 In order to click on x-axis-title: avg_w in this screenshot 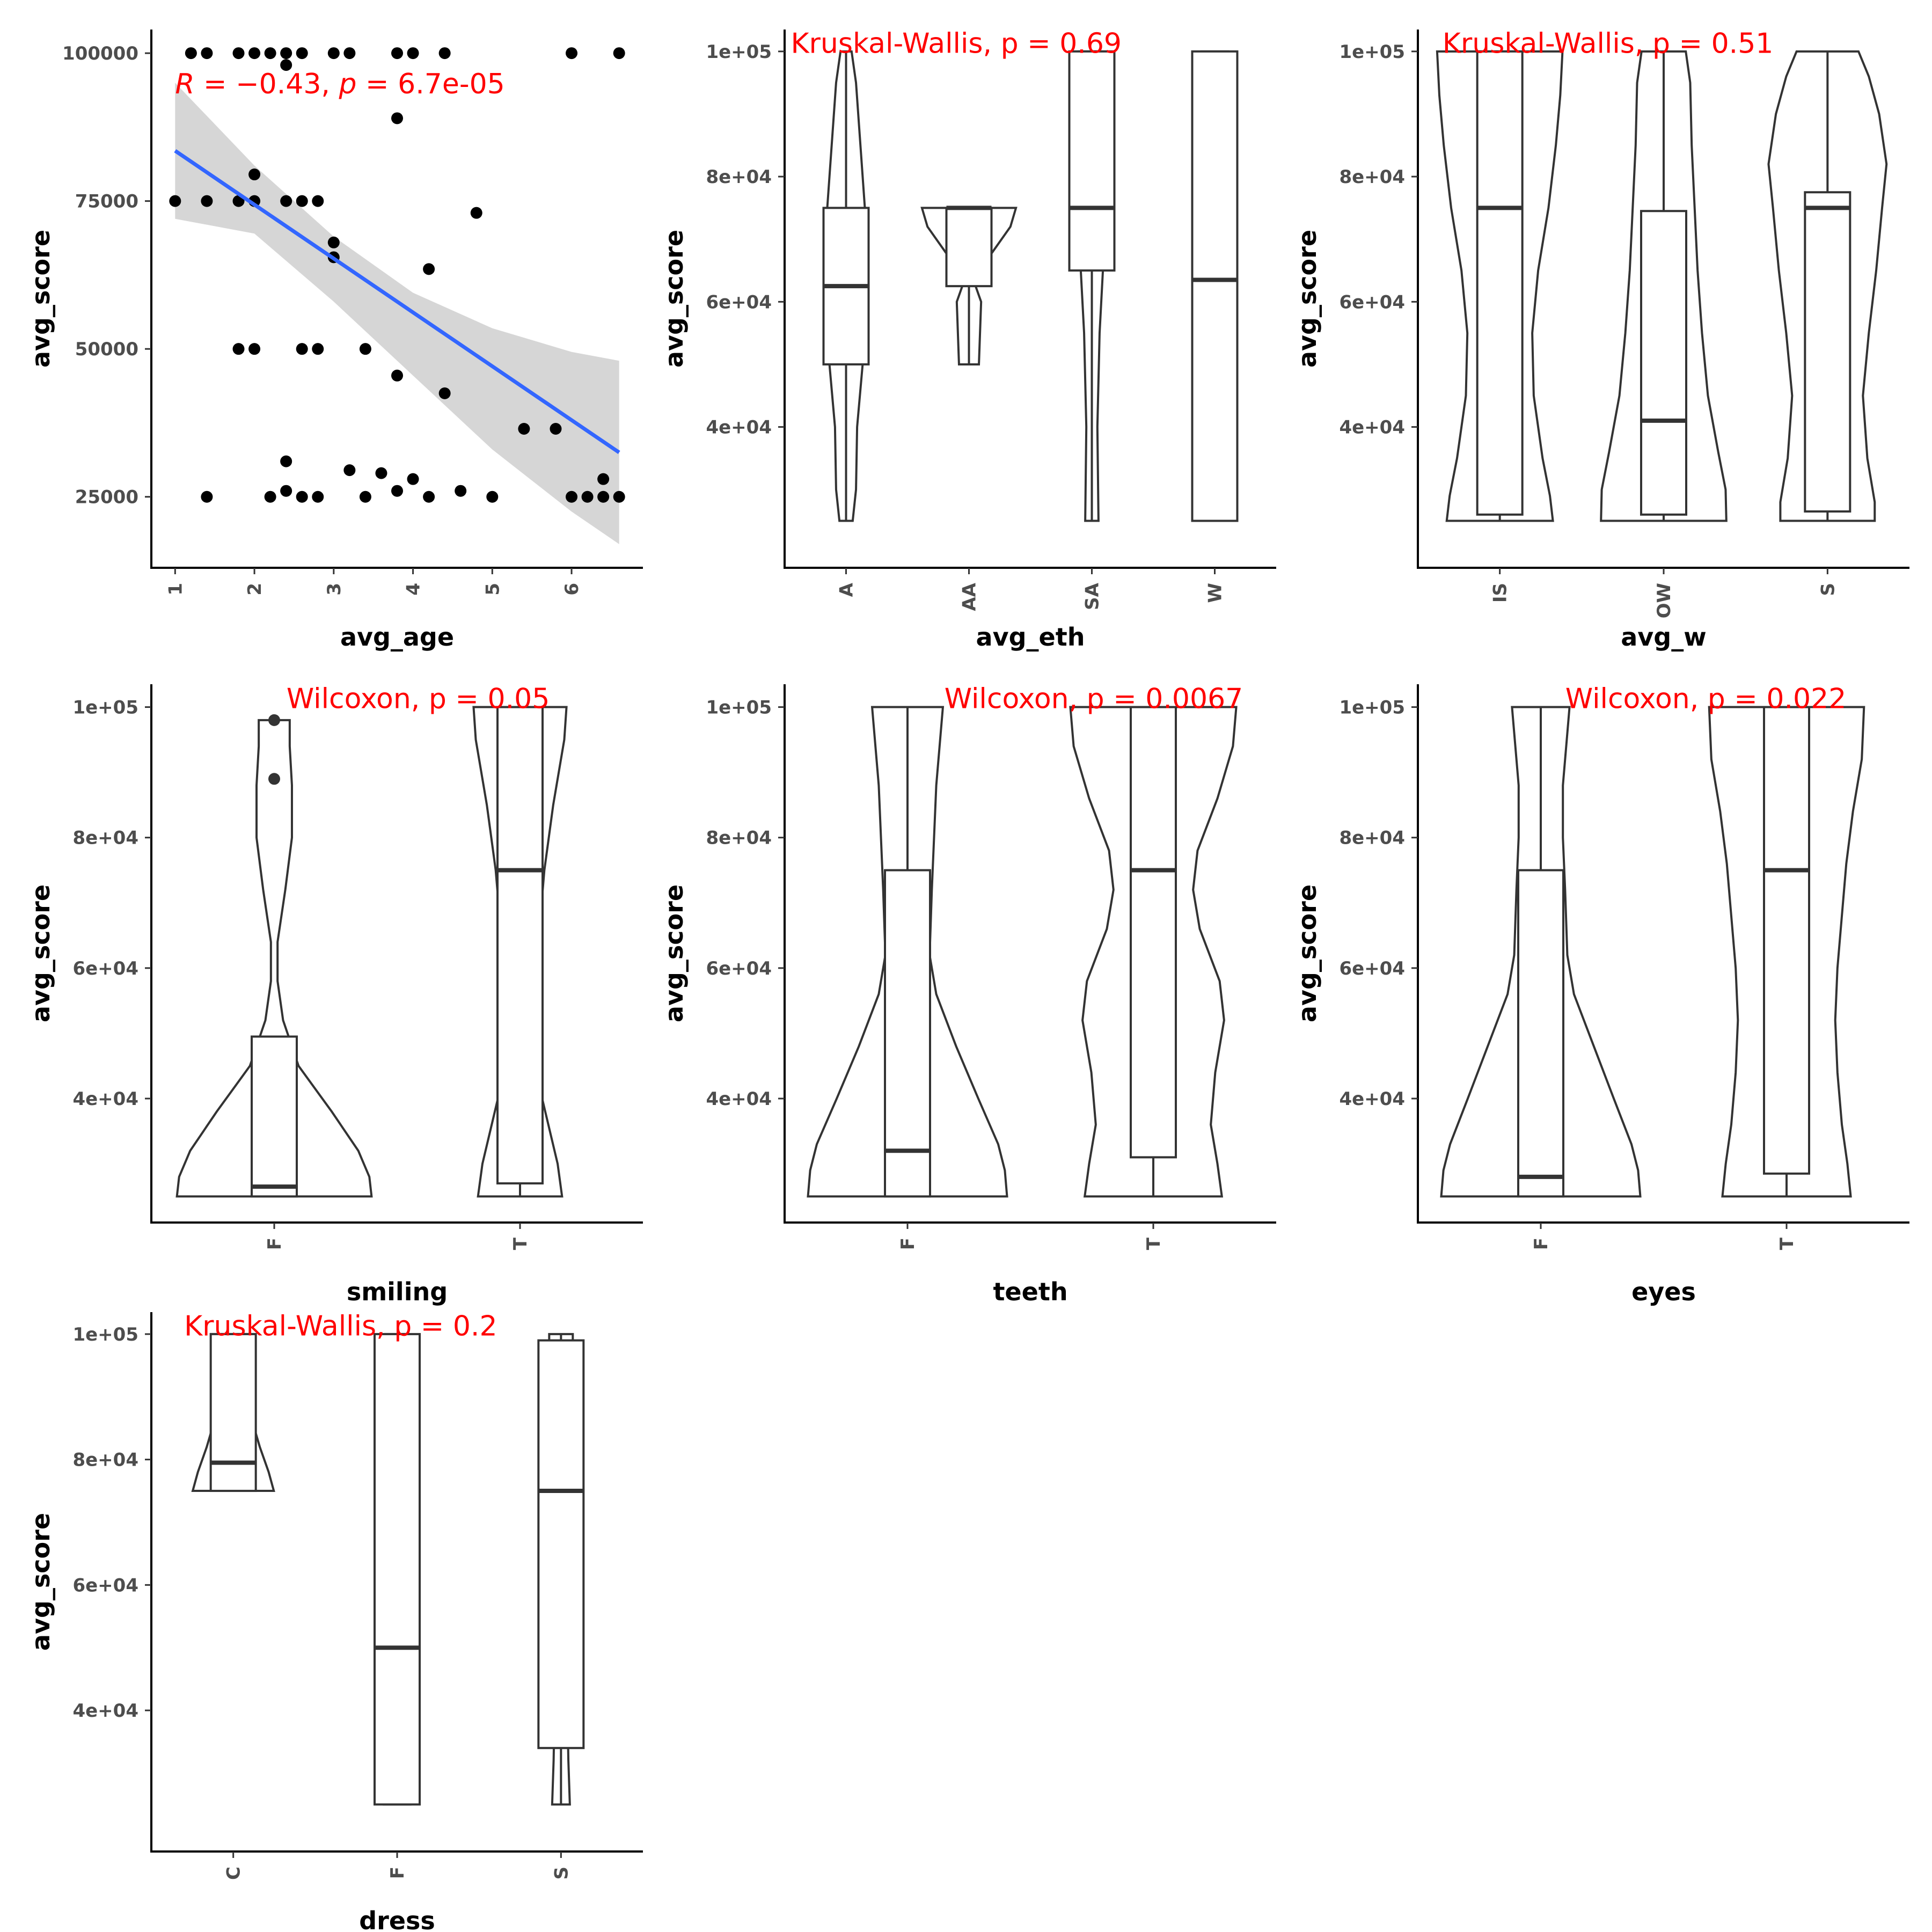, I will do `click(1663, 637)`.